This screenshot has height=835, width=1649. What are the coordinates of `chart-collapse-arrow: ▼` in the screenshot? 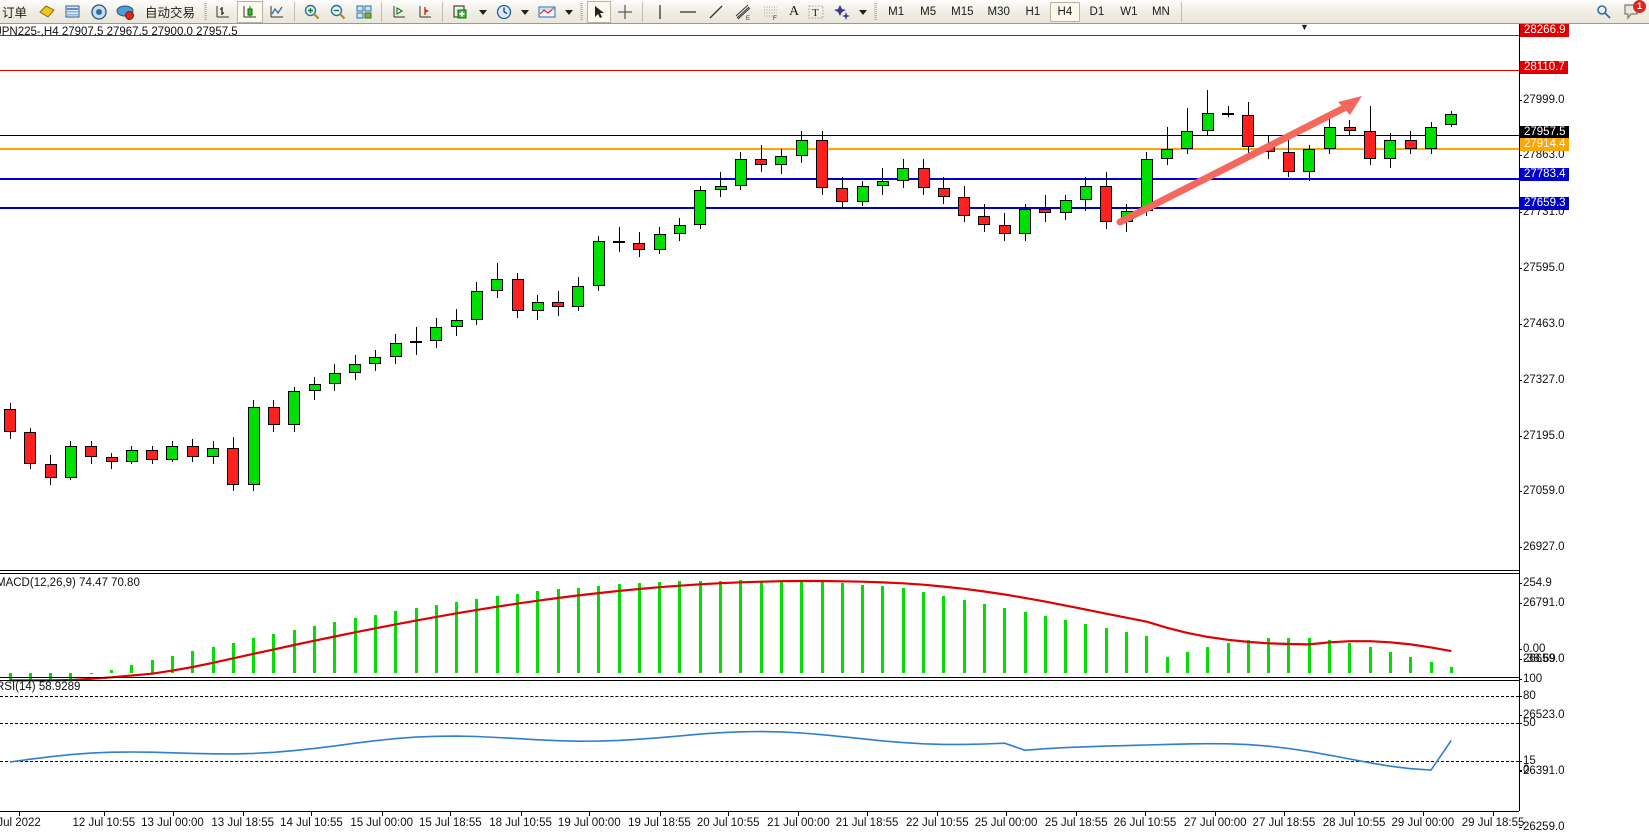 It's located at (1304, 27).